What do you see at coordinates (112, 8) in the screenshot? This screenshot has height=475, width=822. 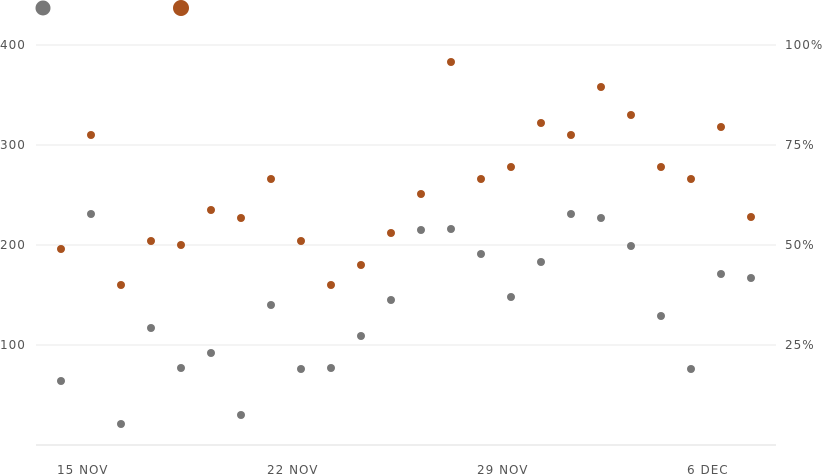 I see `legend` at bounding box center [112, 8].